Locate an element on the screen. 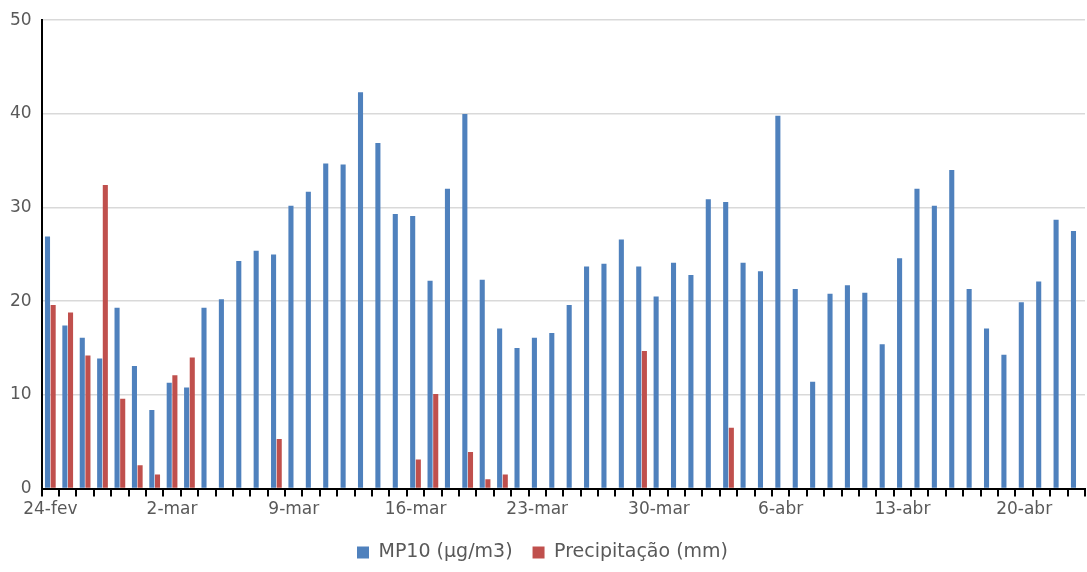 The height and width of the screenshot is (572, 1087). legend-label: MP10 (µg/m3) is located at coordinates (445, 550).